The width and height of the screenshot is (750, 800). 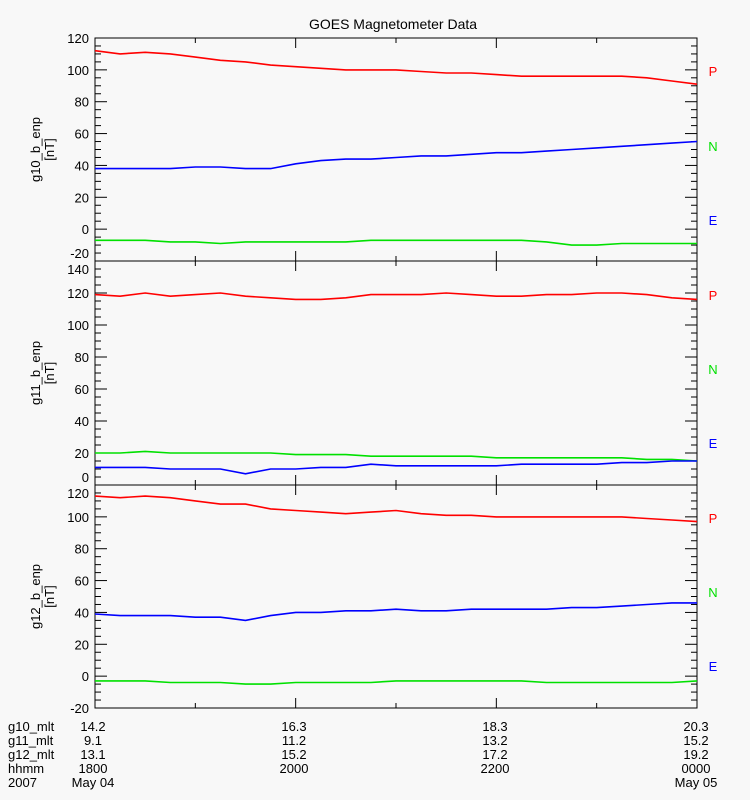 I want to click on y-axis-label: g12_b_enp, so click(x=35, y=596).